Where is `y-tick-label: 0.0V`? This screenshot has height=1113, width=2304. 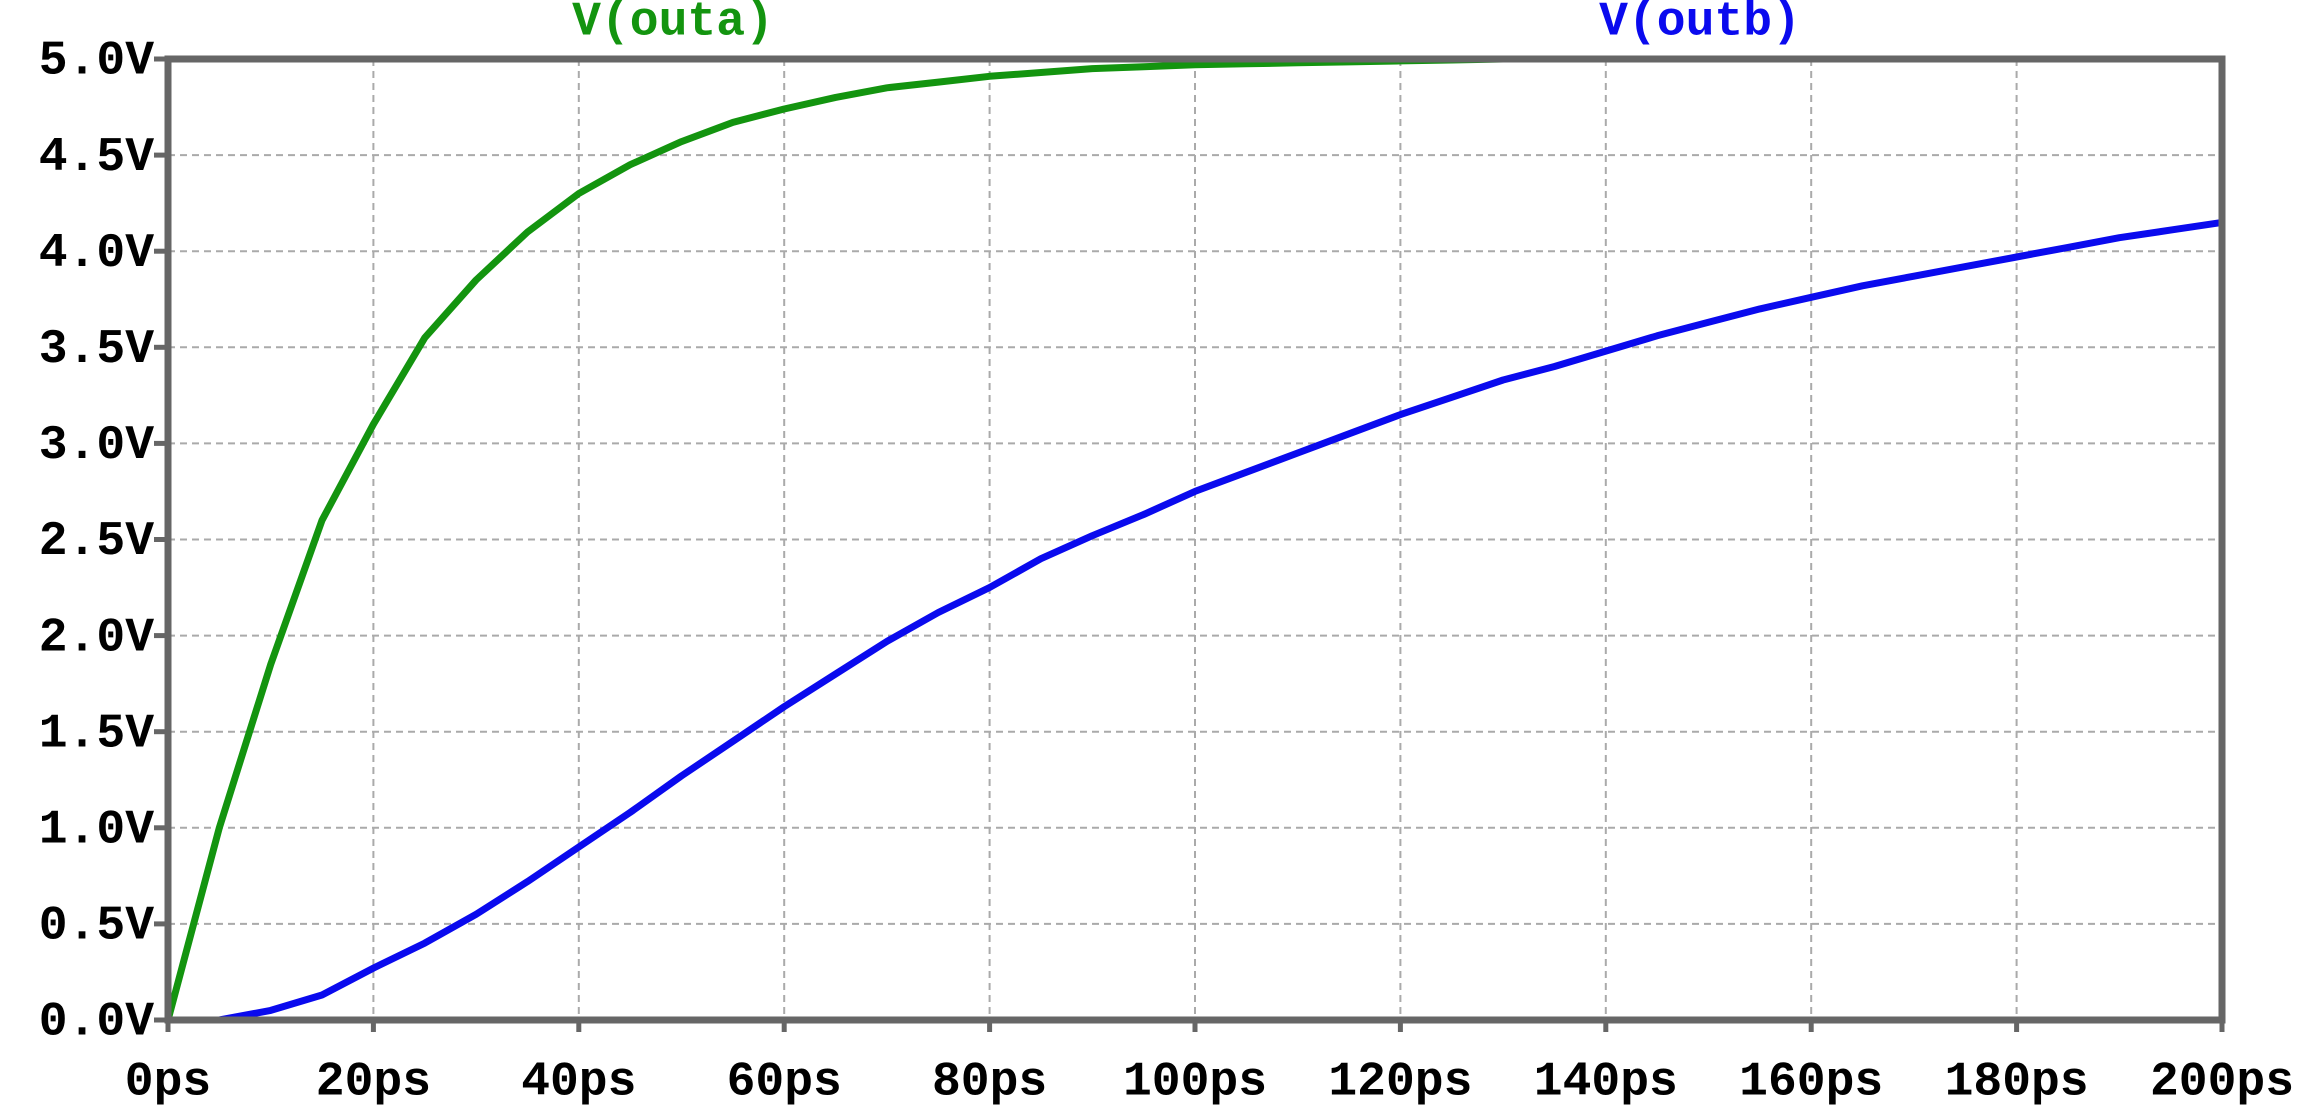
y-tick-label: 0.0V is located at coordinates (96, 1023).